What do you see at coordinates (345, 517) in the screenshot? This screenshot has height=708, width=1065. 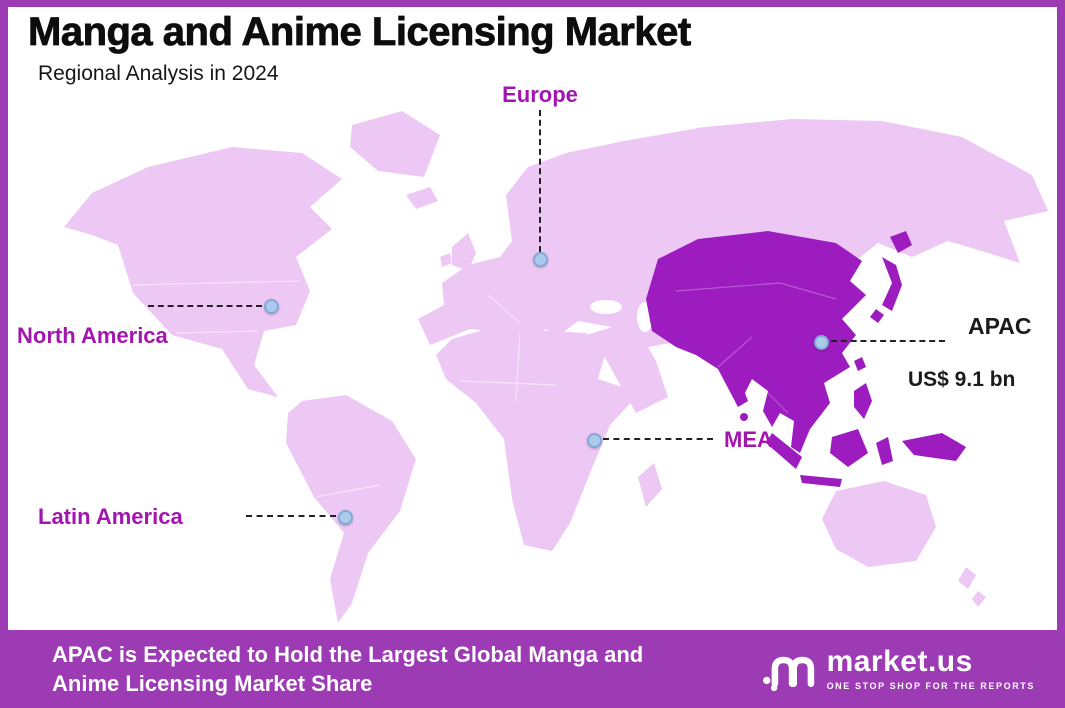 I see `latin-america-marker-dot` at bounding box center [345, 517].